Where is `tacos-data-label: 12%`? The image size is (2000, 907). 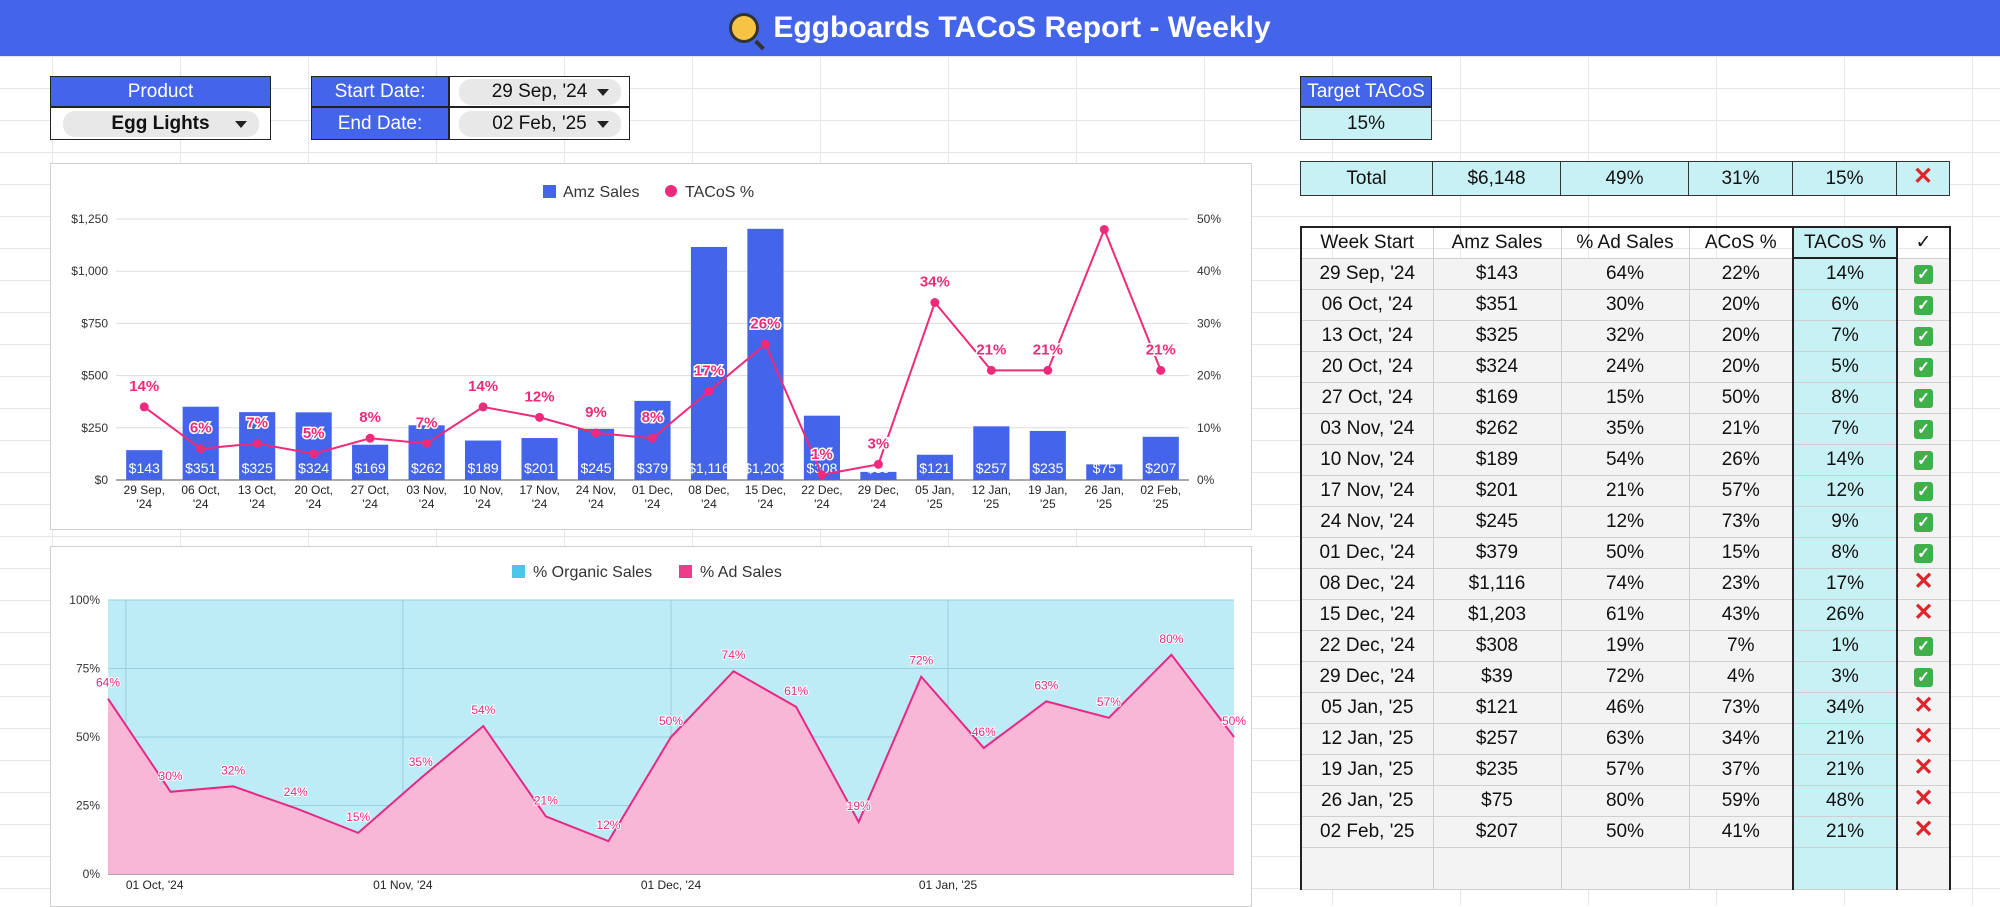 tacos-data-label: 12% is located at coordinates (540, 396).